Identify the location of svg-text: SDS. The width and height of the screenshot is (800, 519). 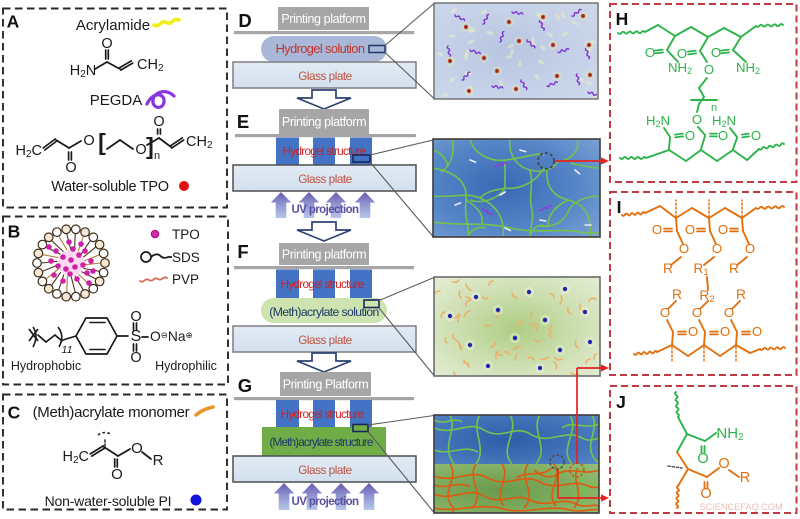
(186, 257).